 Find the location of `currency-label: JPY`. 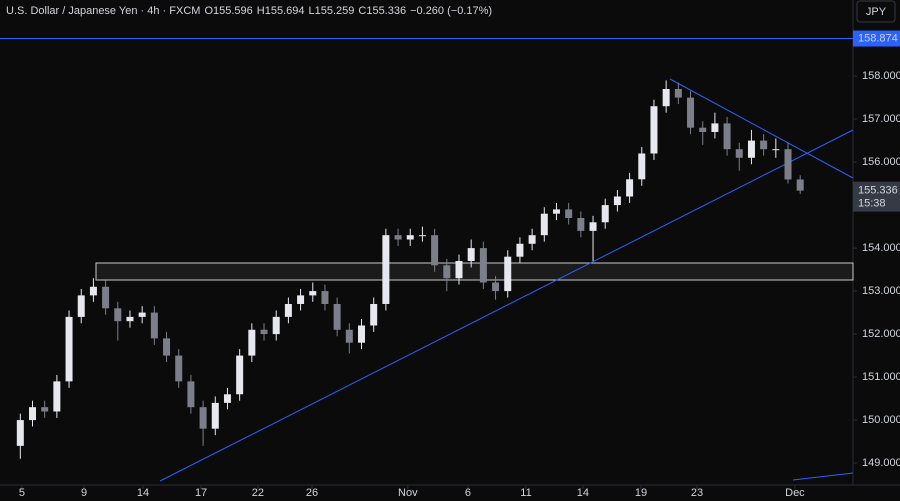

currency-label: JPY is located at coordinates (876, 12).